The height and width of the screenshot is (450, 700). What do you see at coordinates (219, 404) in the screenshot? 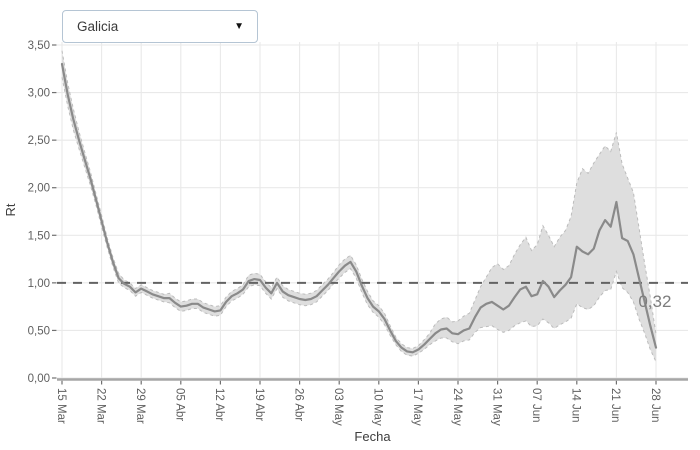
I see `x-tick-label: 12 Abr` at bounding box center [219, 404].